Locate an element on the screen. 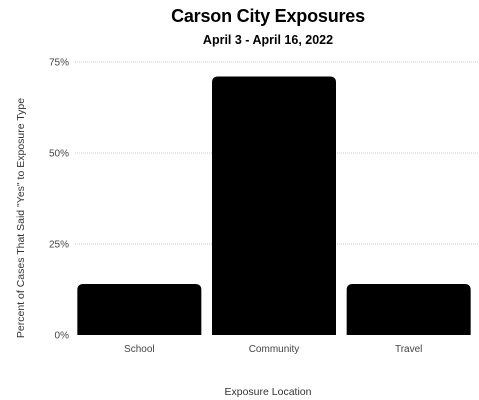  y-axis-ticks: 0% 25% 50% 75% is located at coordinates (59, 200).